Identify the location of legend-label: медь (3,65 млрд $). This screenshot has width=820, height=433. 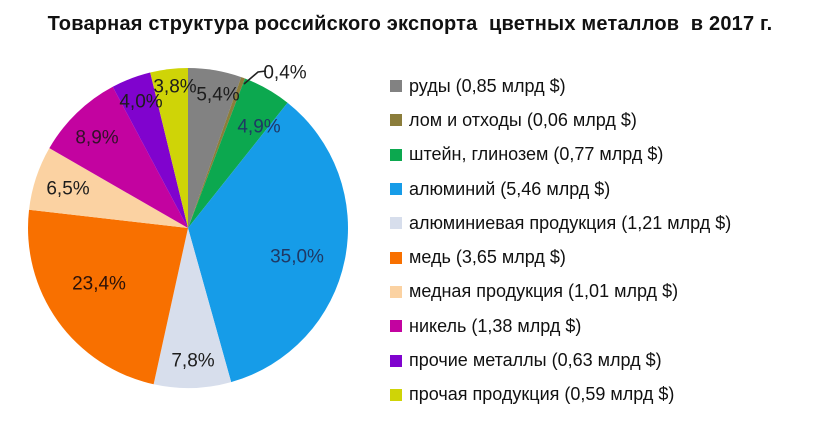
(487, 257).